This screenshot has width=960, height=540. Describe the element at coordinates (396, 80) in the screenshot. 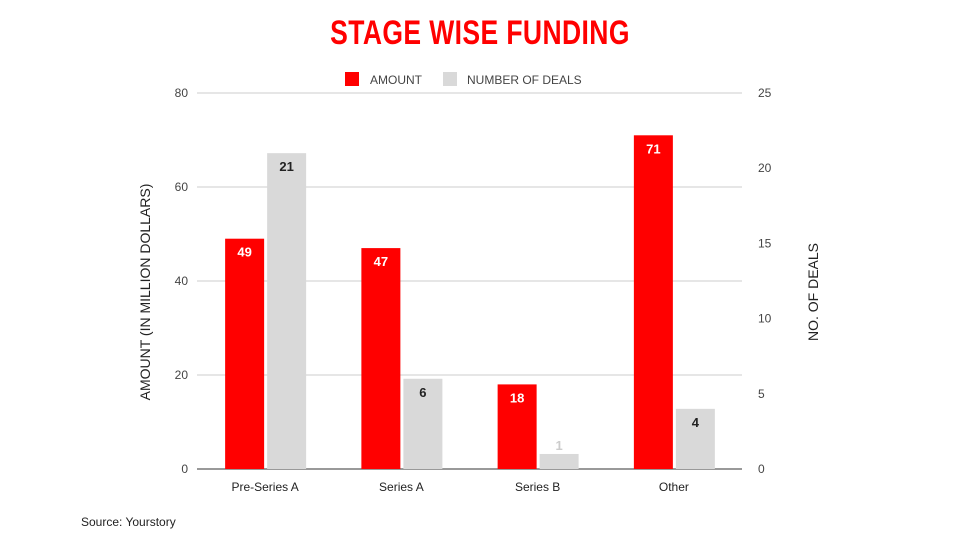

I see `legend-label: AMOUNT` at that location.